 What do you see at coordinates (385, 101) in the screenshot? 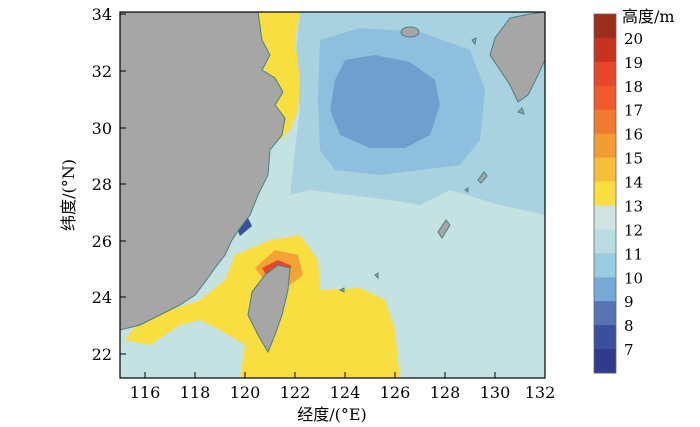
I see `contour-9-10m` at bounding box center [385, 101].